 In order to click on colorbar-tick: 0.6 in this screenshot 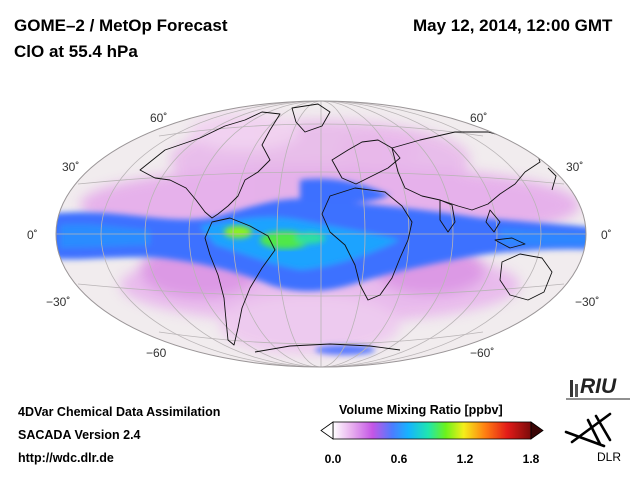, I will do `click(399, 459)`.